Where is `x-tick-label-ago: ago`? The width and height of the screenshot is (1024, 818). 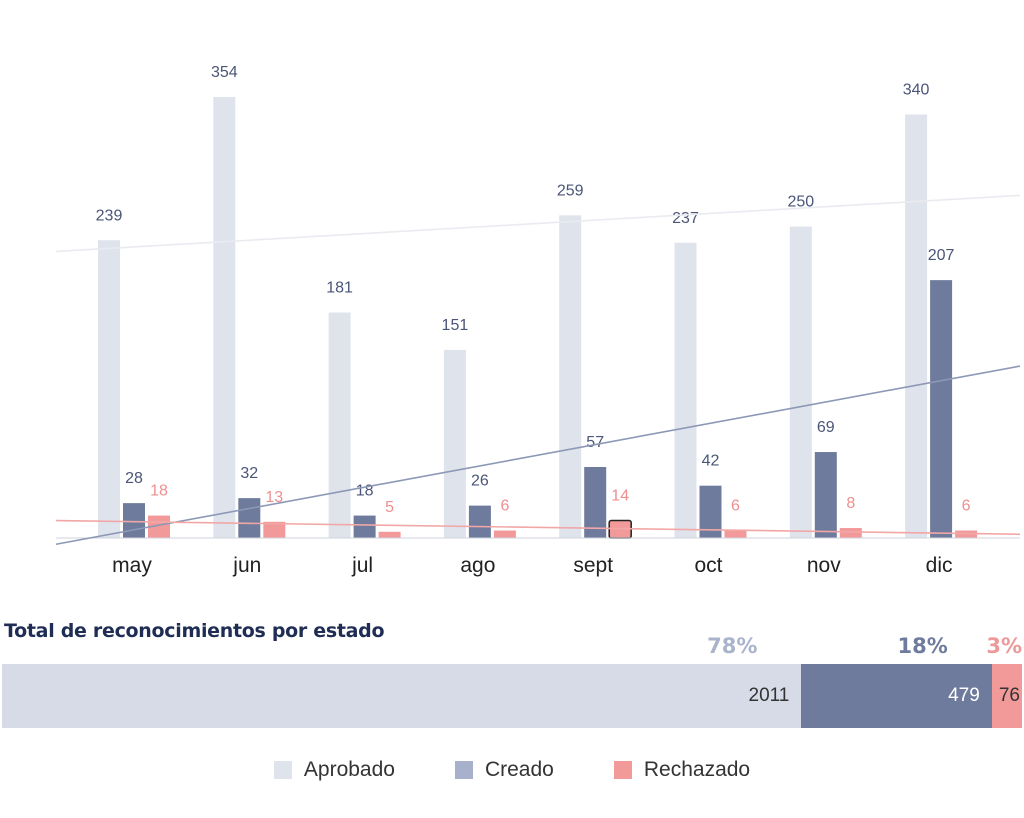
x-tick-label-ago: ago is located at coordinates (477, 565).